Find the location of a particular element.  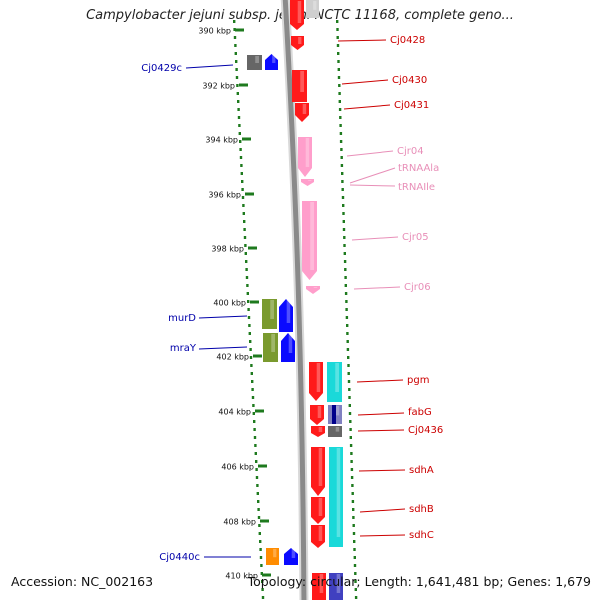

gene-label-sdha: sdhA is located at coordinates (421, 470).